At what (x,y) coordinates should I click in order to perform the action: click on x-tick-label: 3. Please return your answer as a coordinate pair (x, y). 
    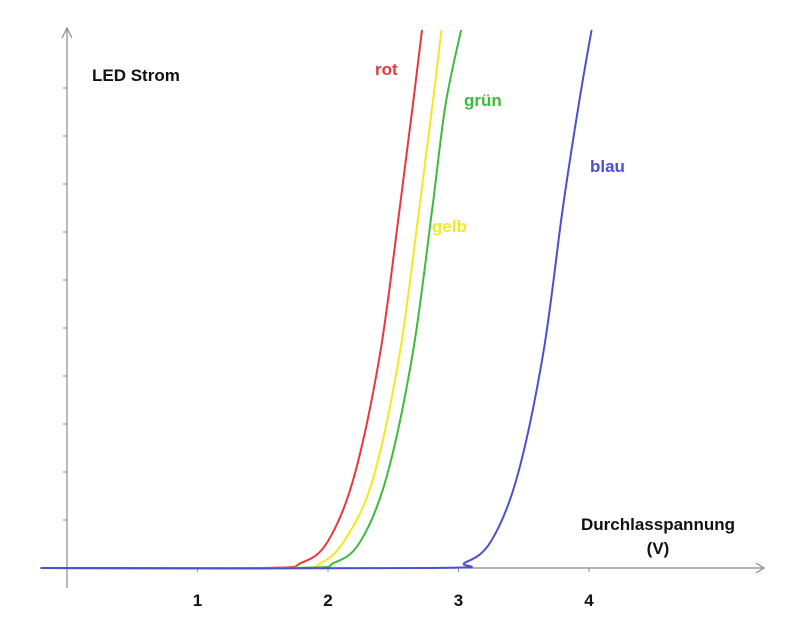
    Looking at the image, I should click on (458, 600).